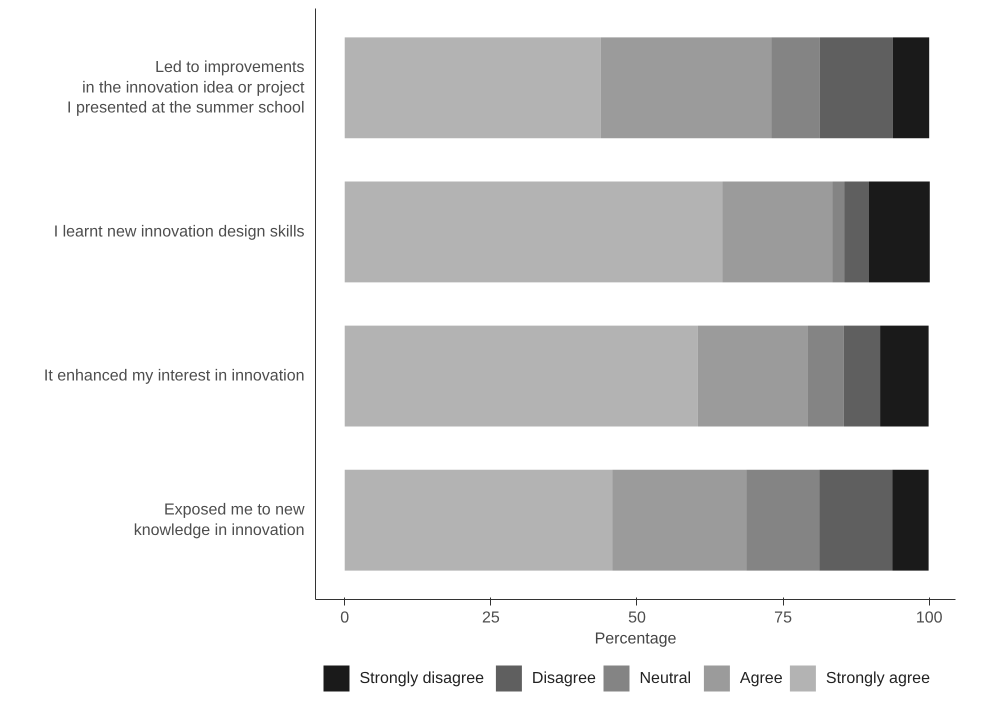 The width and height of the screenshot is (982, 728). Describe the element at coordinates (174, 376) in the screenshot. I see `y-tick-label: It enhanced my interest in innovation` at that location.